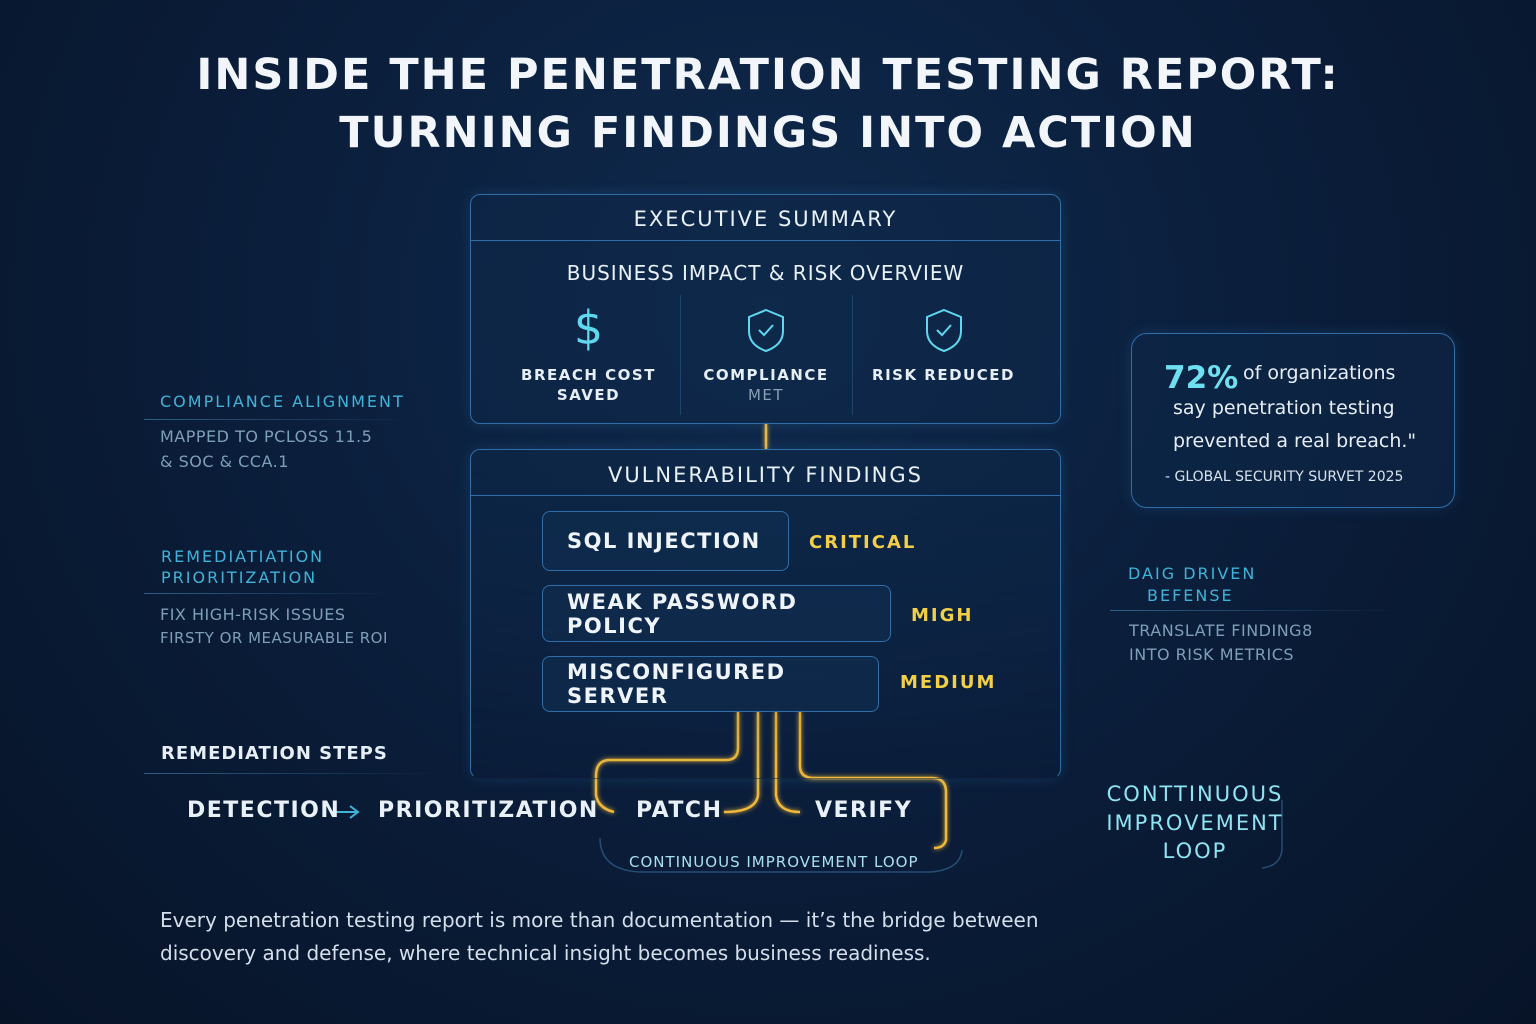  What do you see at coordinates (1295, 441) in the screenshot?
I see `stat-text-3: prevented a real breach."` at bounding box center [1295, 441].